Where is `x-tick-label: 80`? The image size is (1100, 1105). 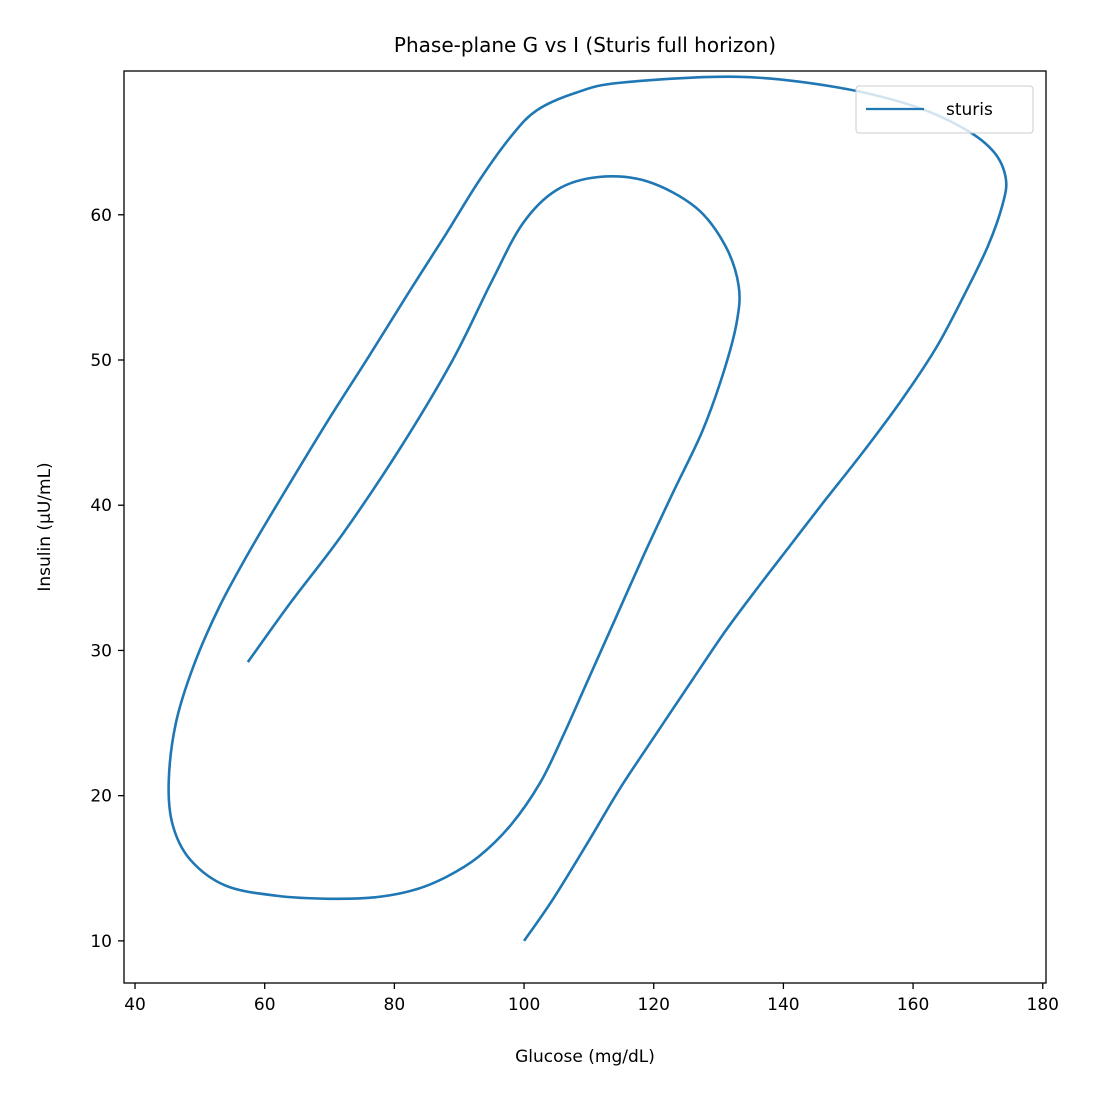
x-tick-label: 80 is located at coordinates (395, 1005).